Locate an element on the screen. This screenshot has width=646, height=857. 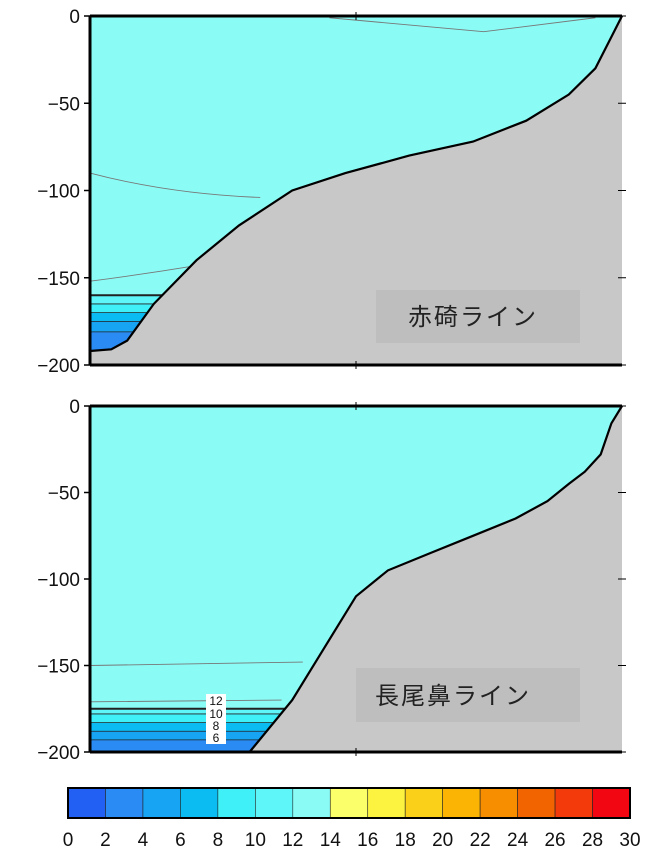
colorbar-tick-label: 0 is located at coordinates (68, 840).